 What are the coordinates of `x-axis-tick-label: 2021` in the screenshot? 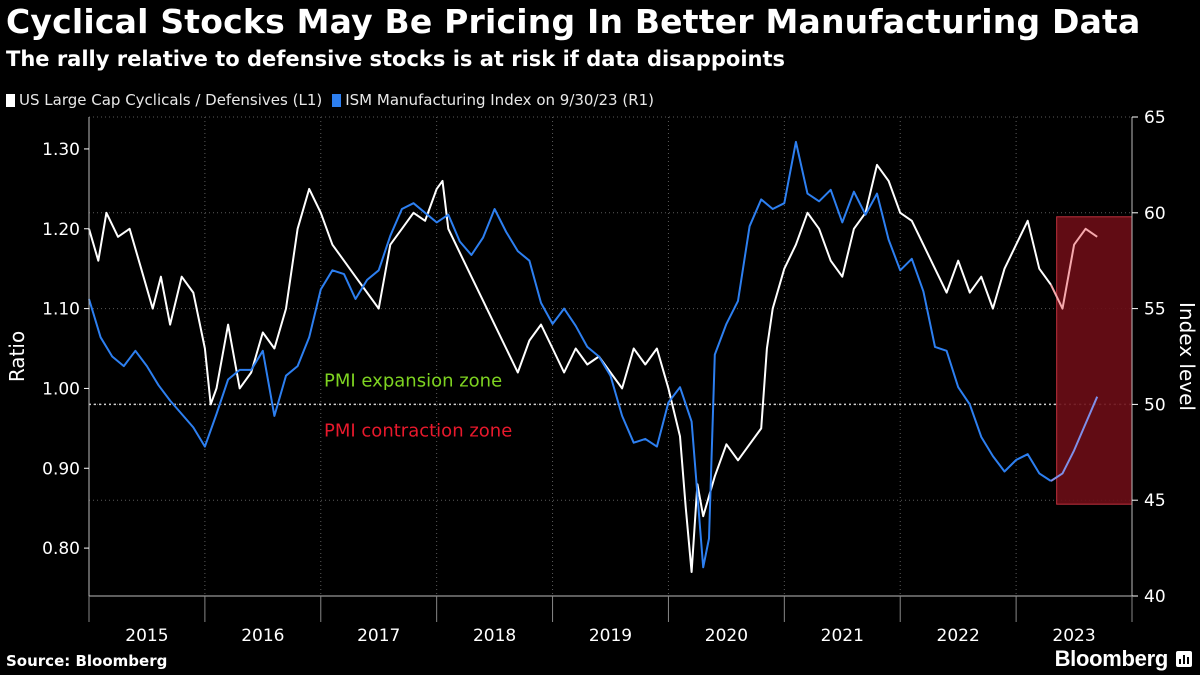 It's located at (842, 636).